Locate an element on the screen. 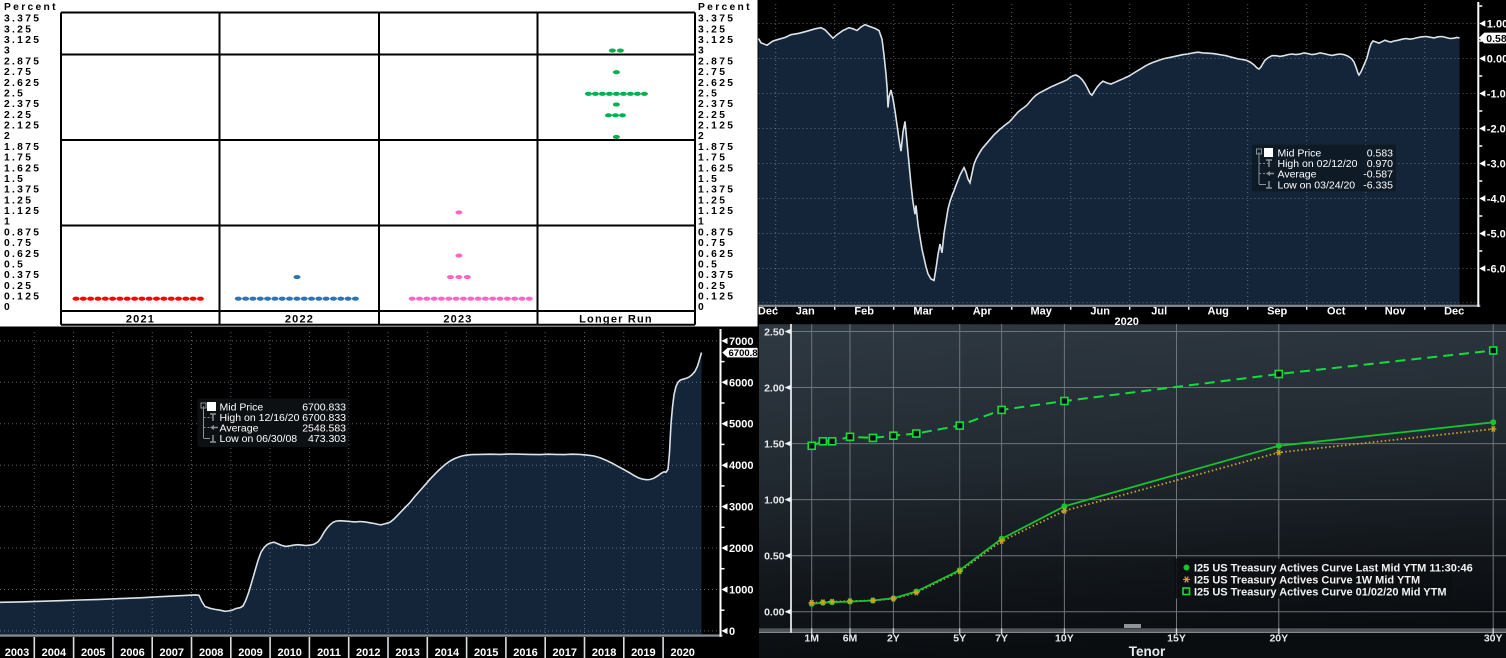 The image size is (1506, 658). svg-text: 2.25 is located at coordinates (712, 115).